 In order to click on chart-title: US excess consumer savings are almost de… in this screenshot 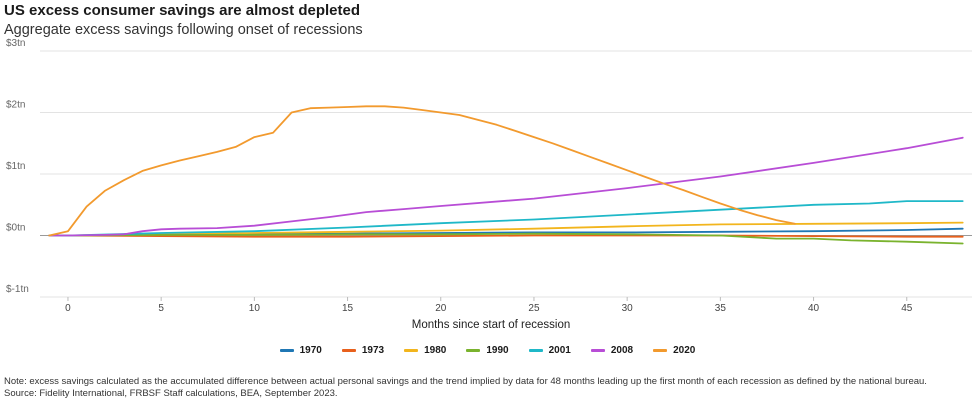, I will do `click(182, 10)`.